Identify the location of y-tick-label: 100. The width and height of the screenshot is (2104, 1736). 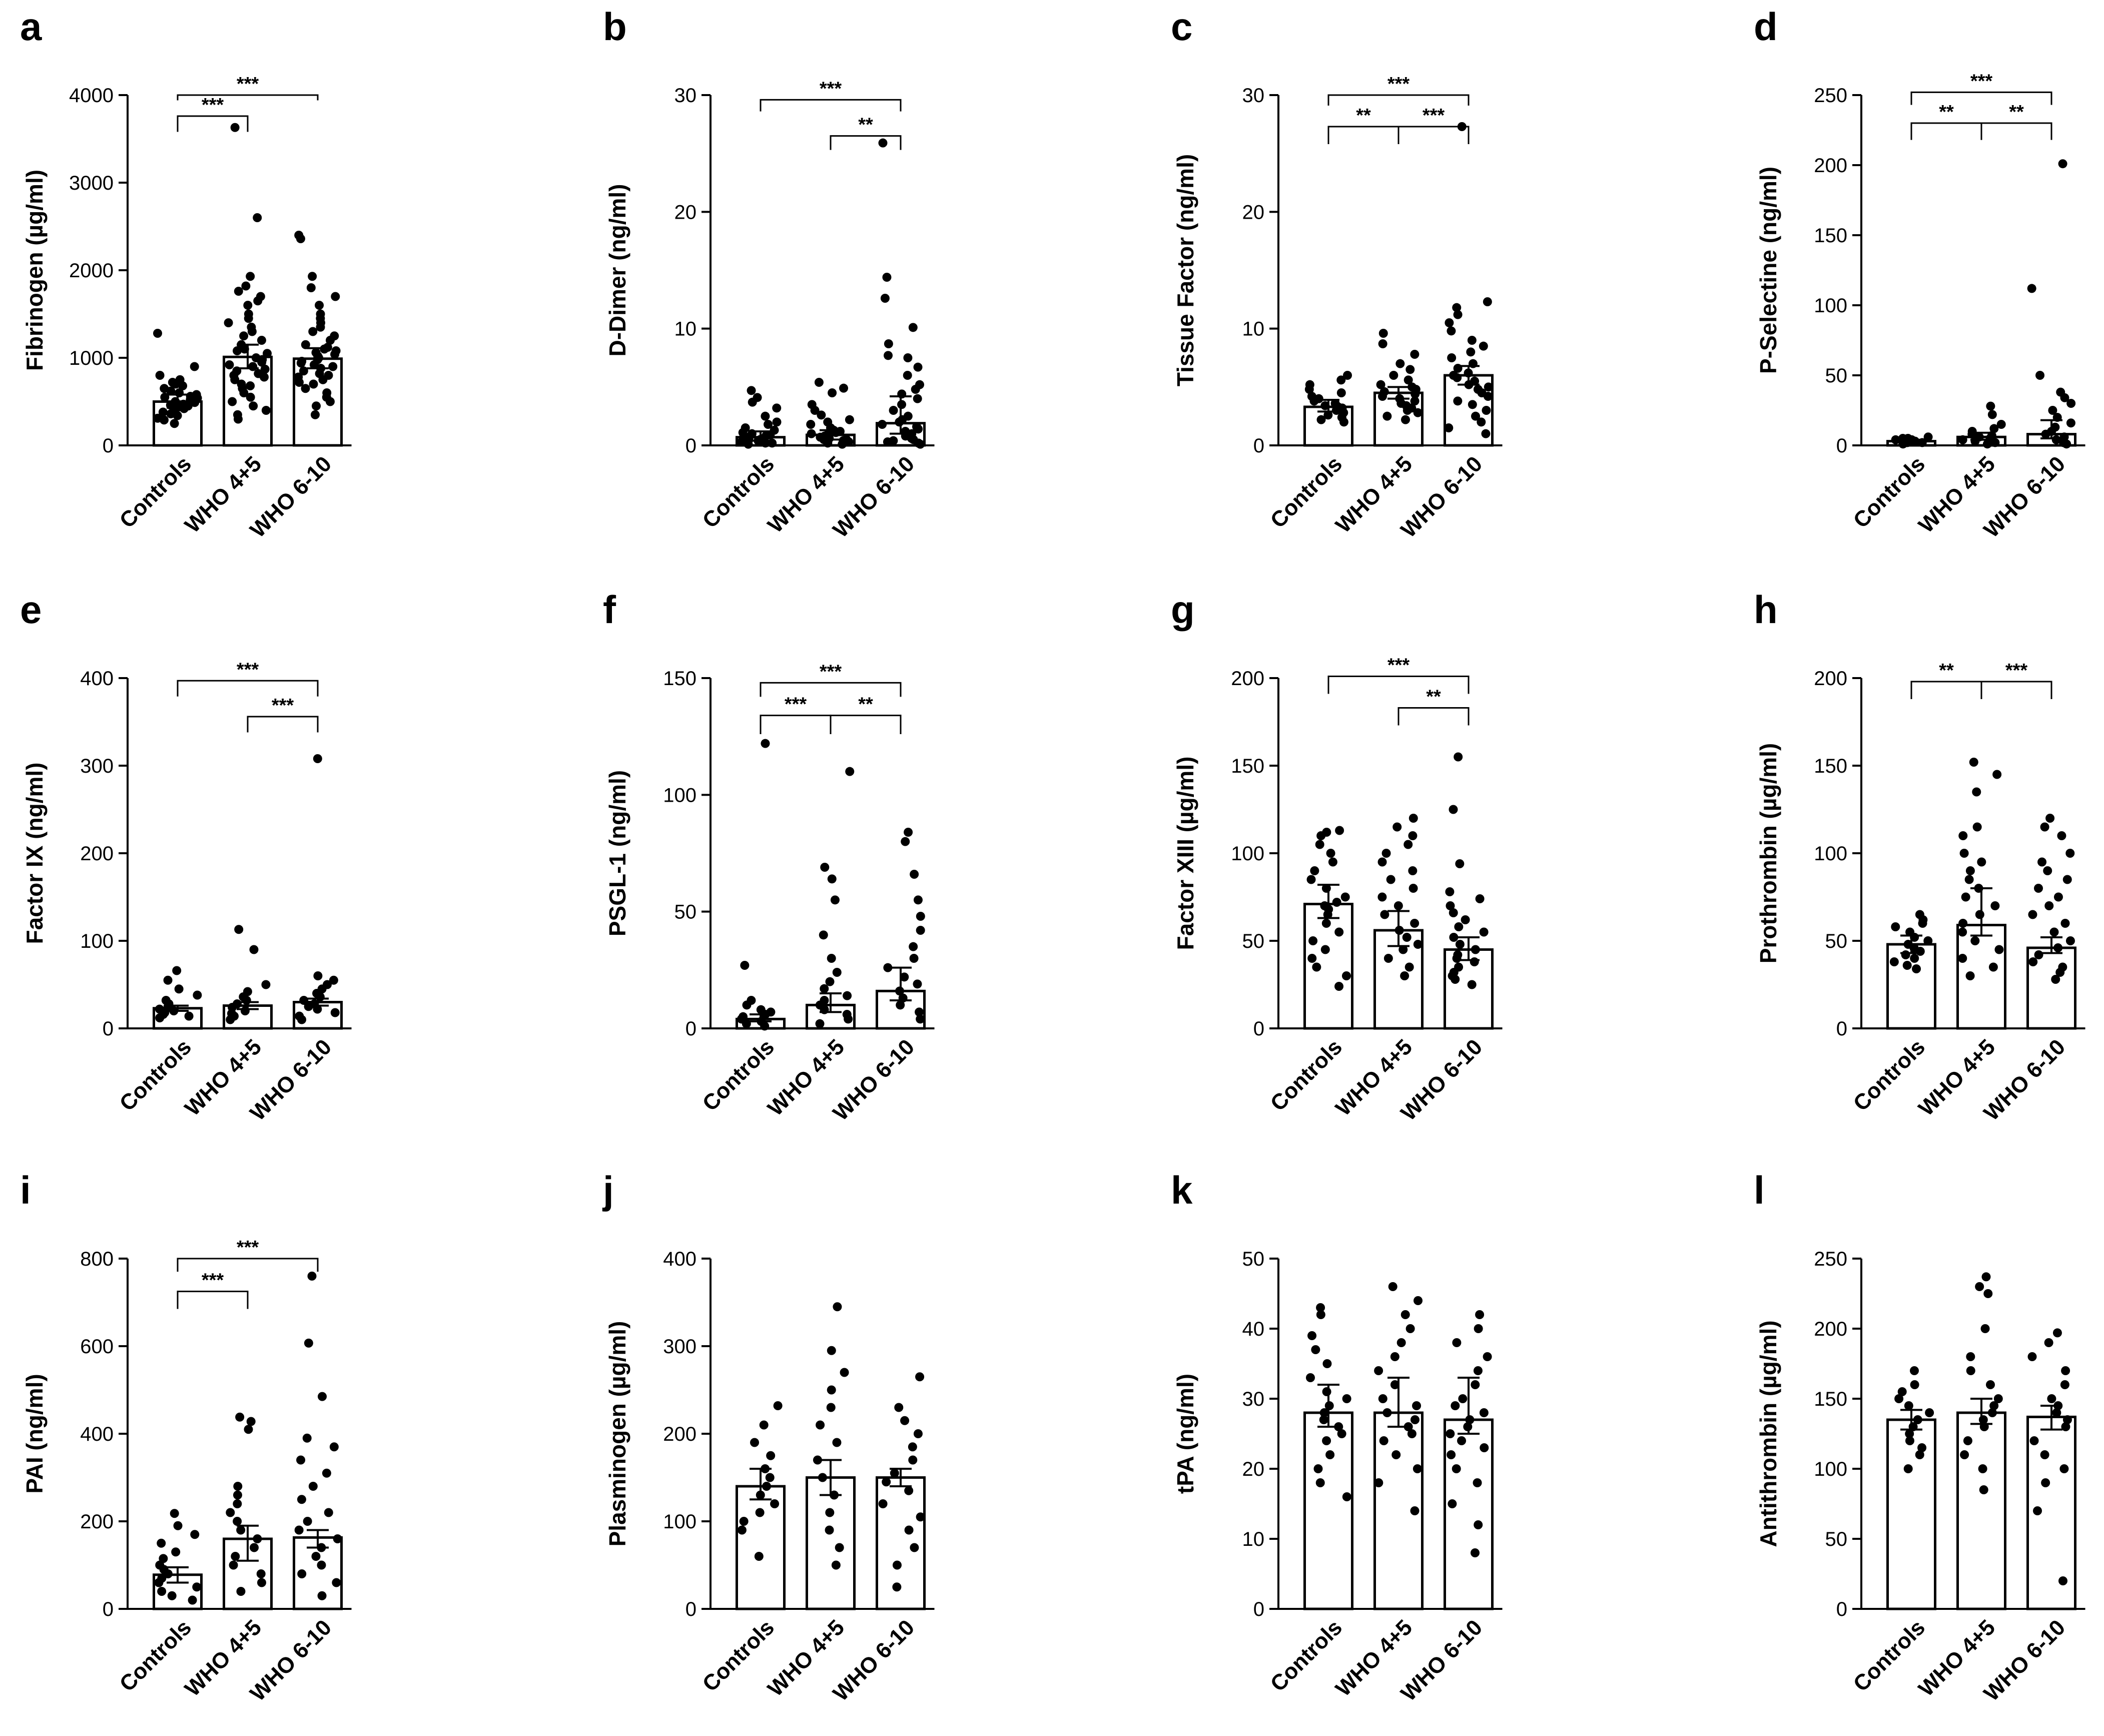
(1831, 1469).